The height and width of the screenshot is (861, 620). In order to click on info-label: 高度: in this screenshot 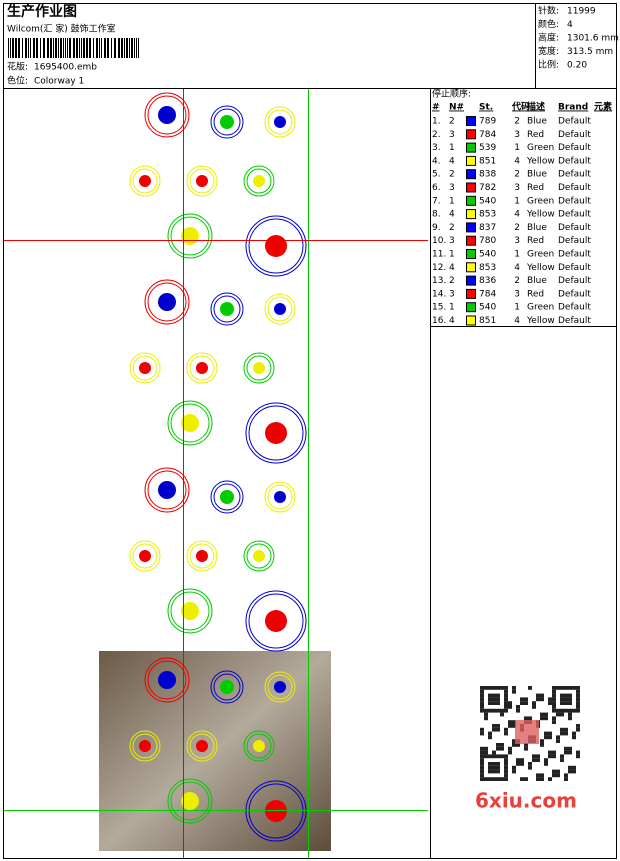, I will do `click(548, 38)`.